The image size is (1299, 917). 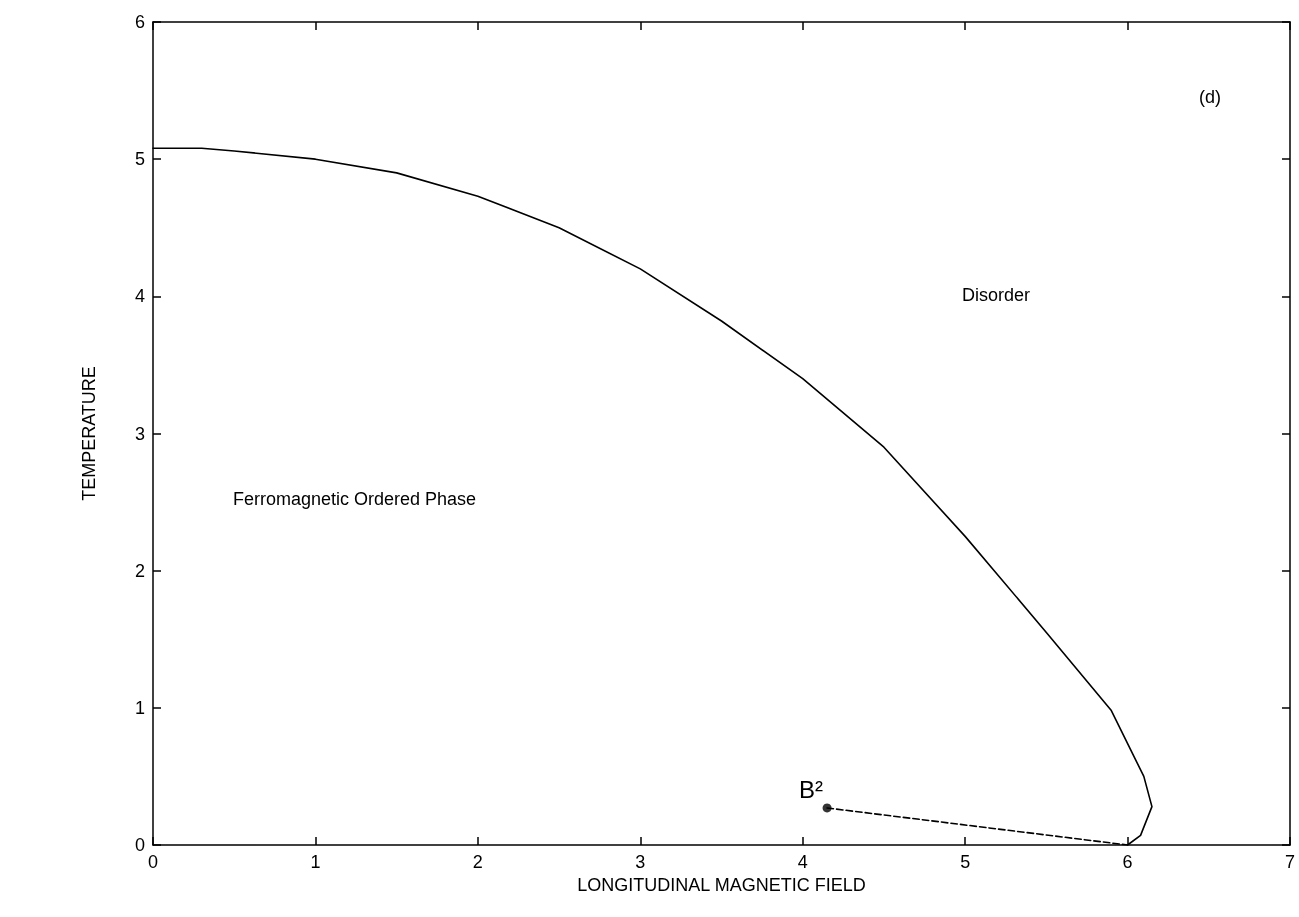 What do you see at coordinates (996, 295) in the screenshot?
I see `annotation: Disorder` at bounding box center [996, 295].